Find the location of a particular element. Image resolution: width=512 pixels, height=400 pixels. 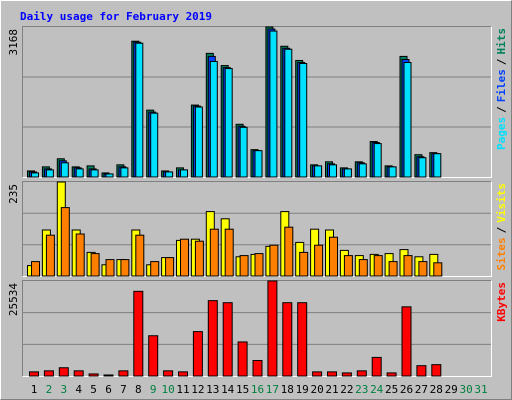

x-tick-label: 20 is located at coordinates (316, 389).